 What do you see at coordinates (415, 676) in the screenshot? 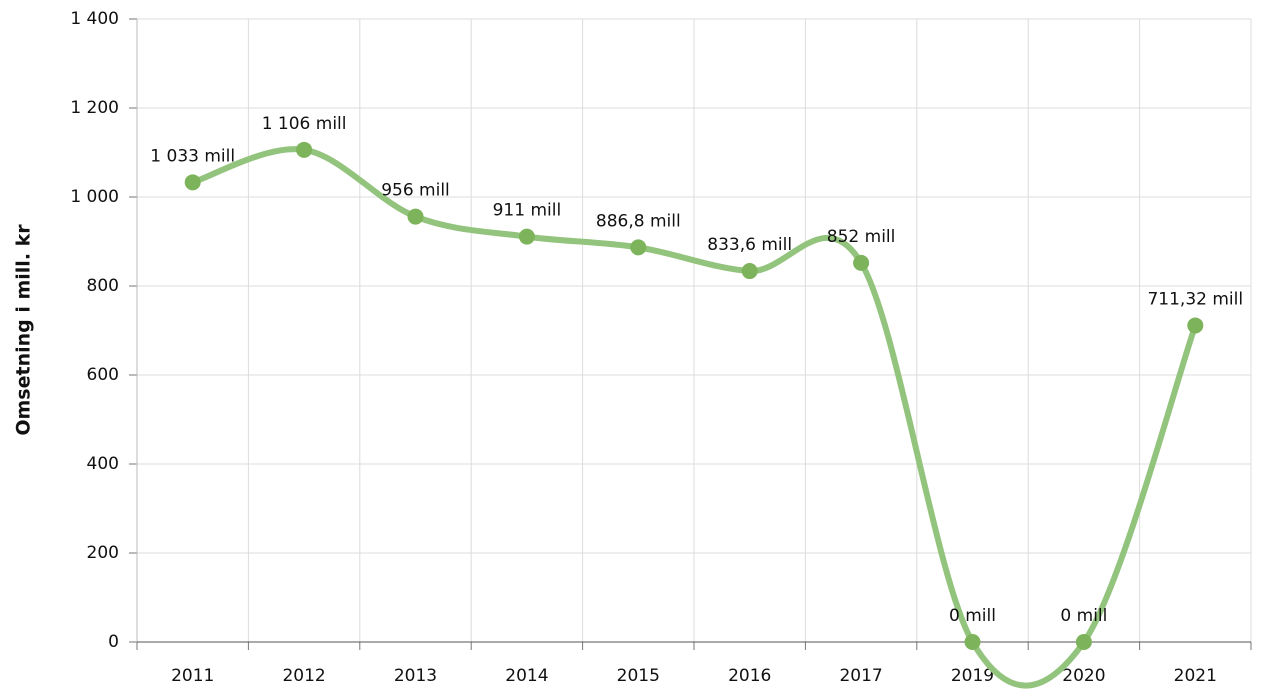
I see `x-tick-label: 2013` at bounding box center [415, 676].